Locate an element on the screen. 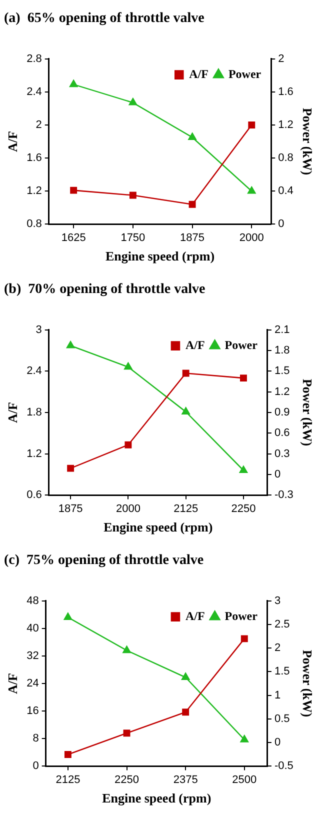 Image resolution: width=320 pixels, height=813 pixels. y-tick-label: 8 is located at coordinates (35, 738).